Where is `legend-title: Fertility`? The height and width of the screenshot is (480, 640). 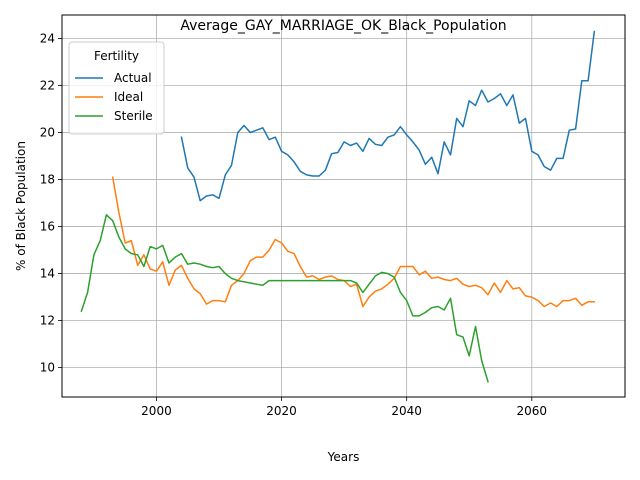
legend-title: Fertility is located at coordinates (116, 56).